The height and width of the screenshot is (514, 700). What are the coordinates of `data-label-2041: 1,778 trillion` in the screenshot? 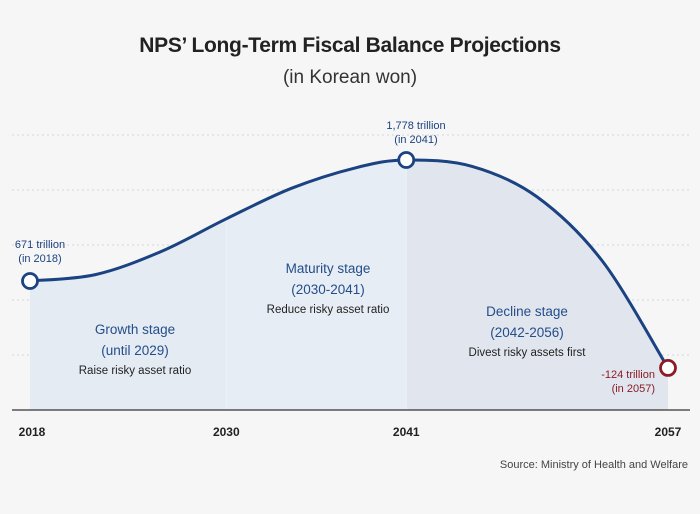 It's located at (415, 126).